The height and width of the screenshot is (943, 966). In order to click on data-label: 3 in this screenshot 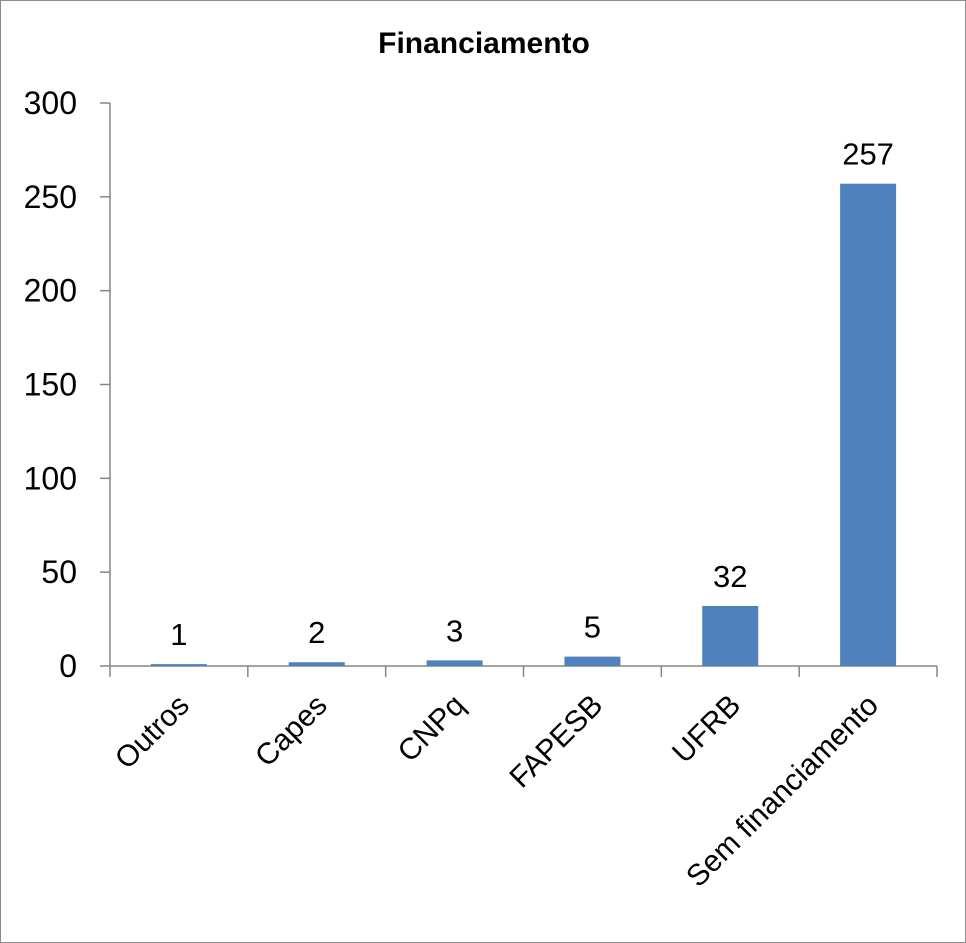, I will do `click(454, 630)`.